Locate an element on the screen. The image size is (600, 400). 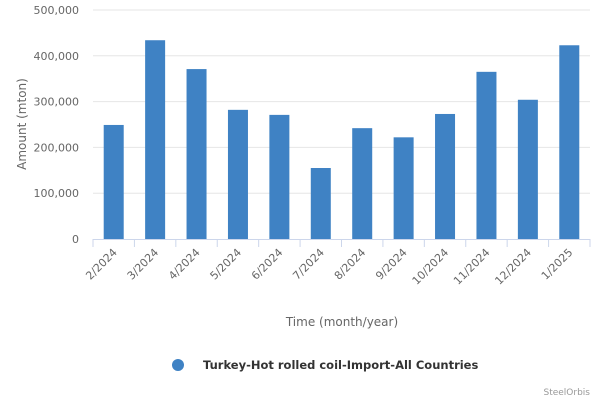
x-tick-label: 6/2024 is located at coordinates (267, 264).